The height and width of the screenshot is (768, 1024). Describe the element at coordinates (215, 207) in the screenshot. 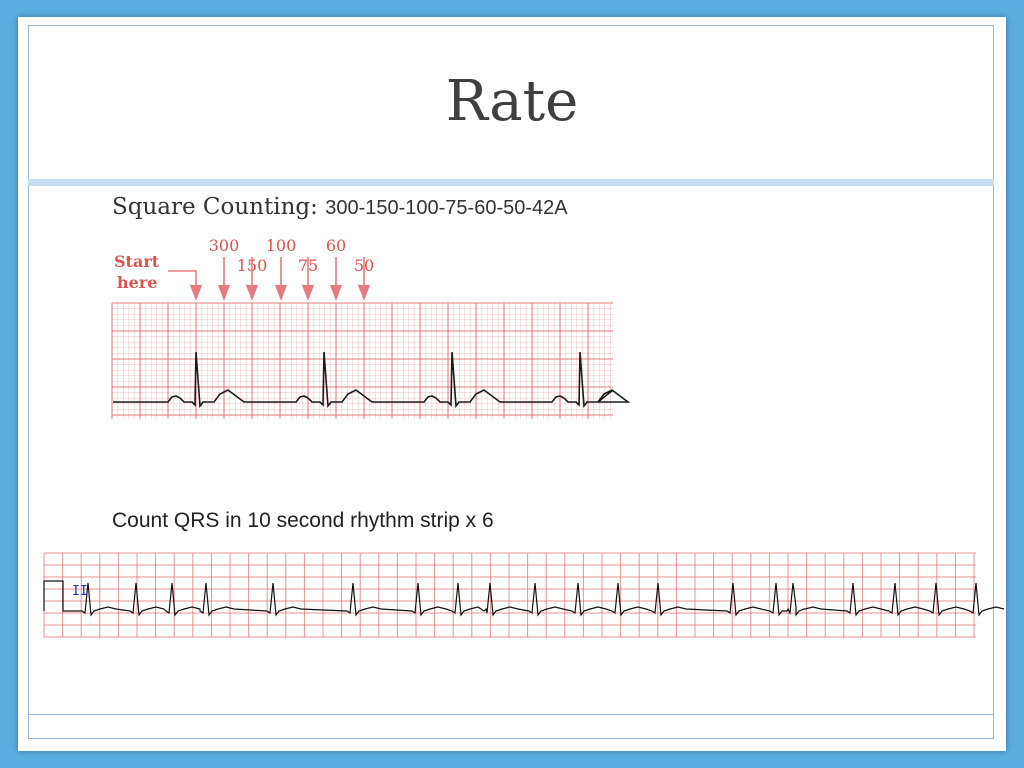

I see `square-counting-label: Square Counting:` at that location.